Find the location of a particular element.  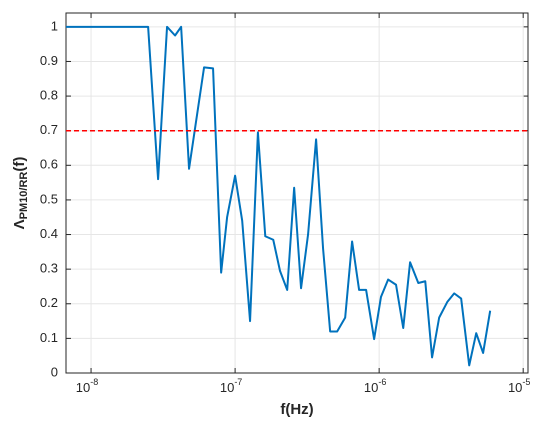

y-tick-label: 0.2 is located at coordinates (49, 302).